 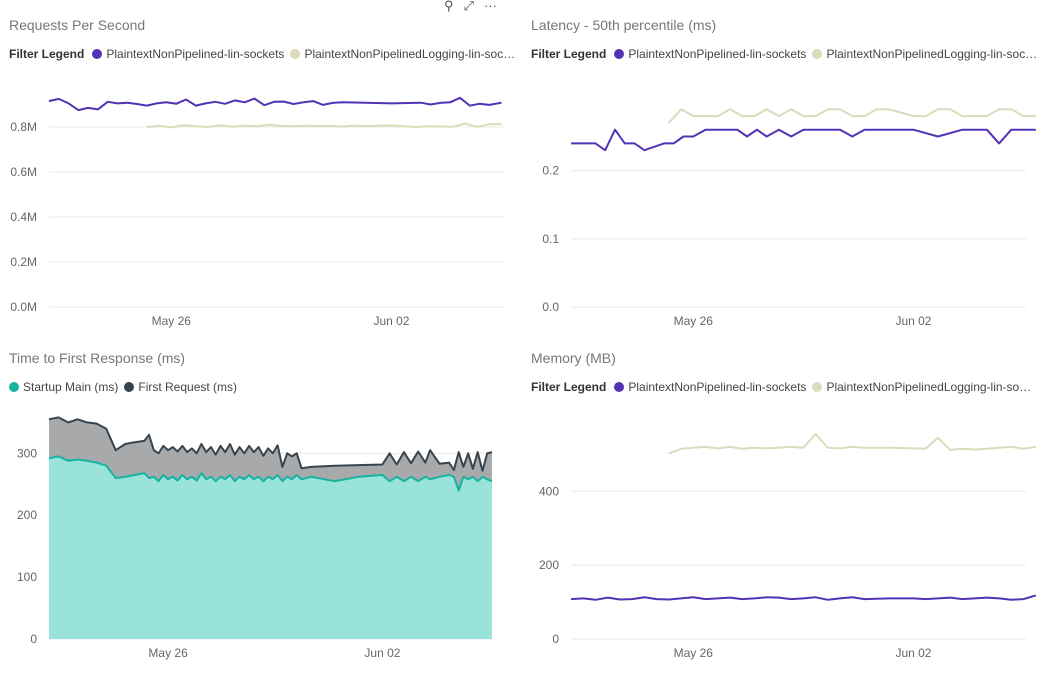 What do you see at coordinates (573, 358) in the screenshot?
I see `chart-title: Memory (MB)` at bounding box center [573, 358].